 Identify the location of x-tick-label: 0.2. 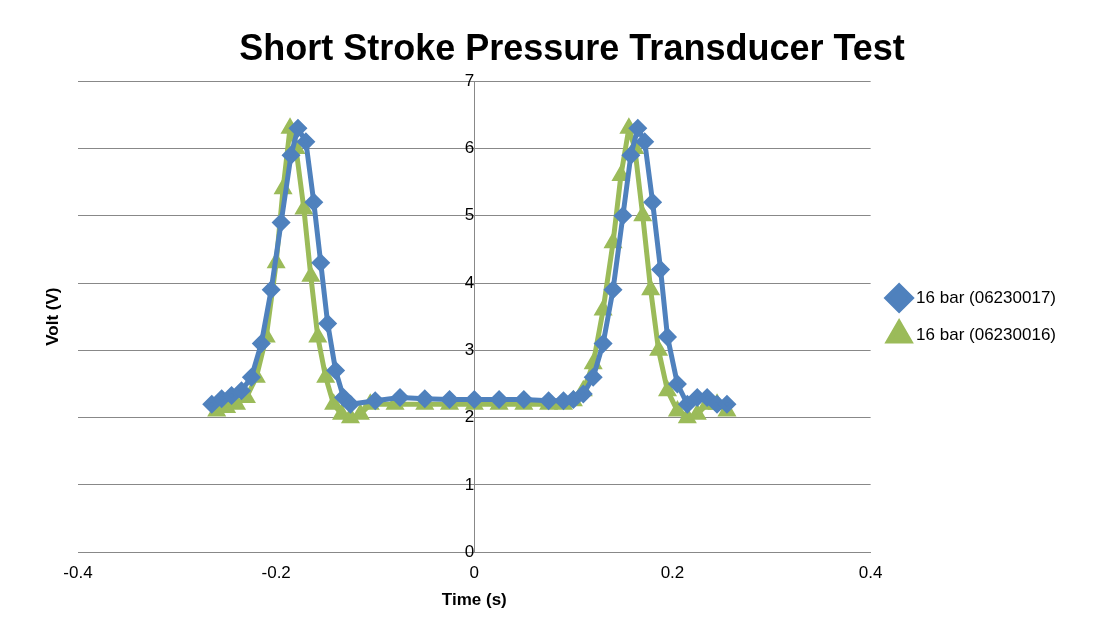
(672, 573).